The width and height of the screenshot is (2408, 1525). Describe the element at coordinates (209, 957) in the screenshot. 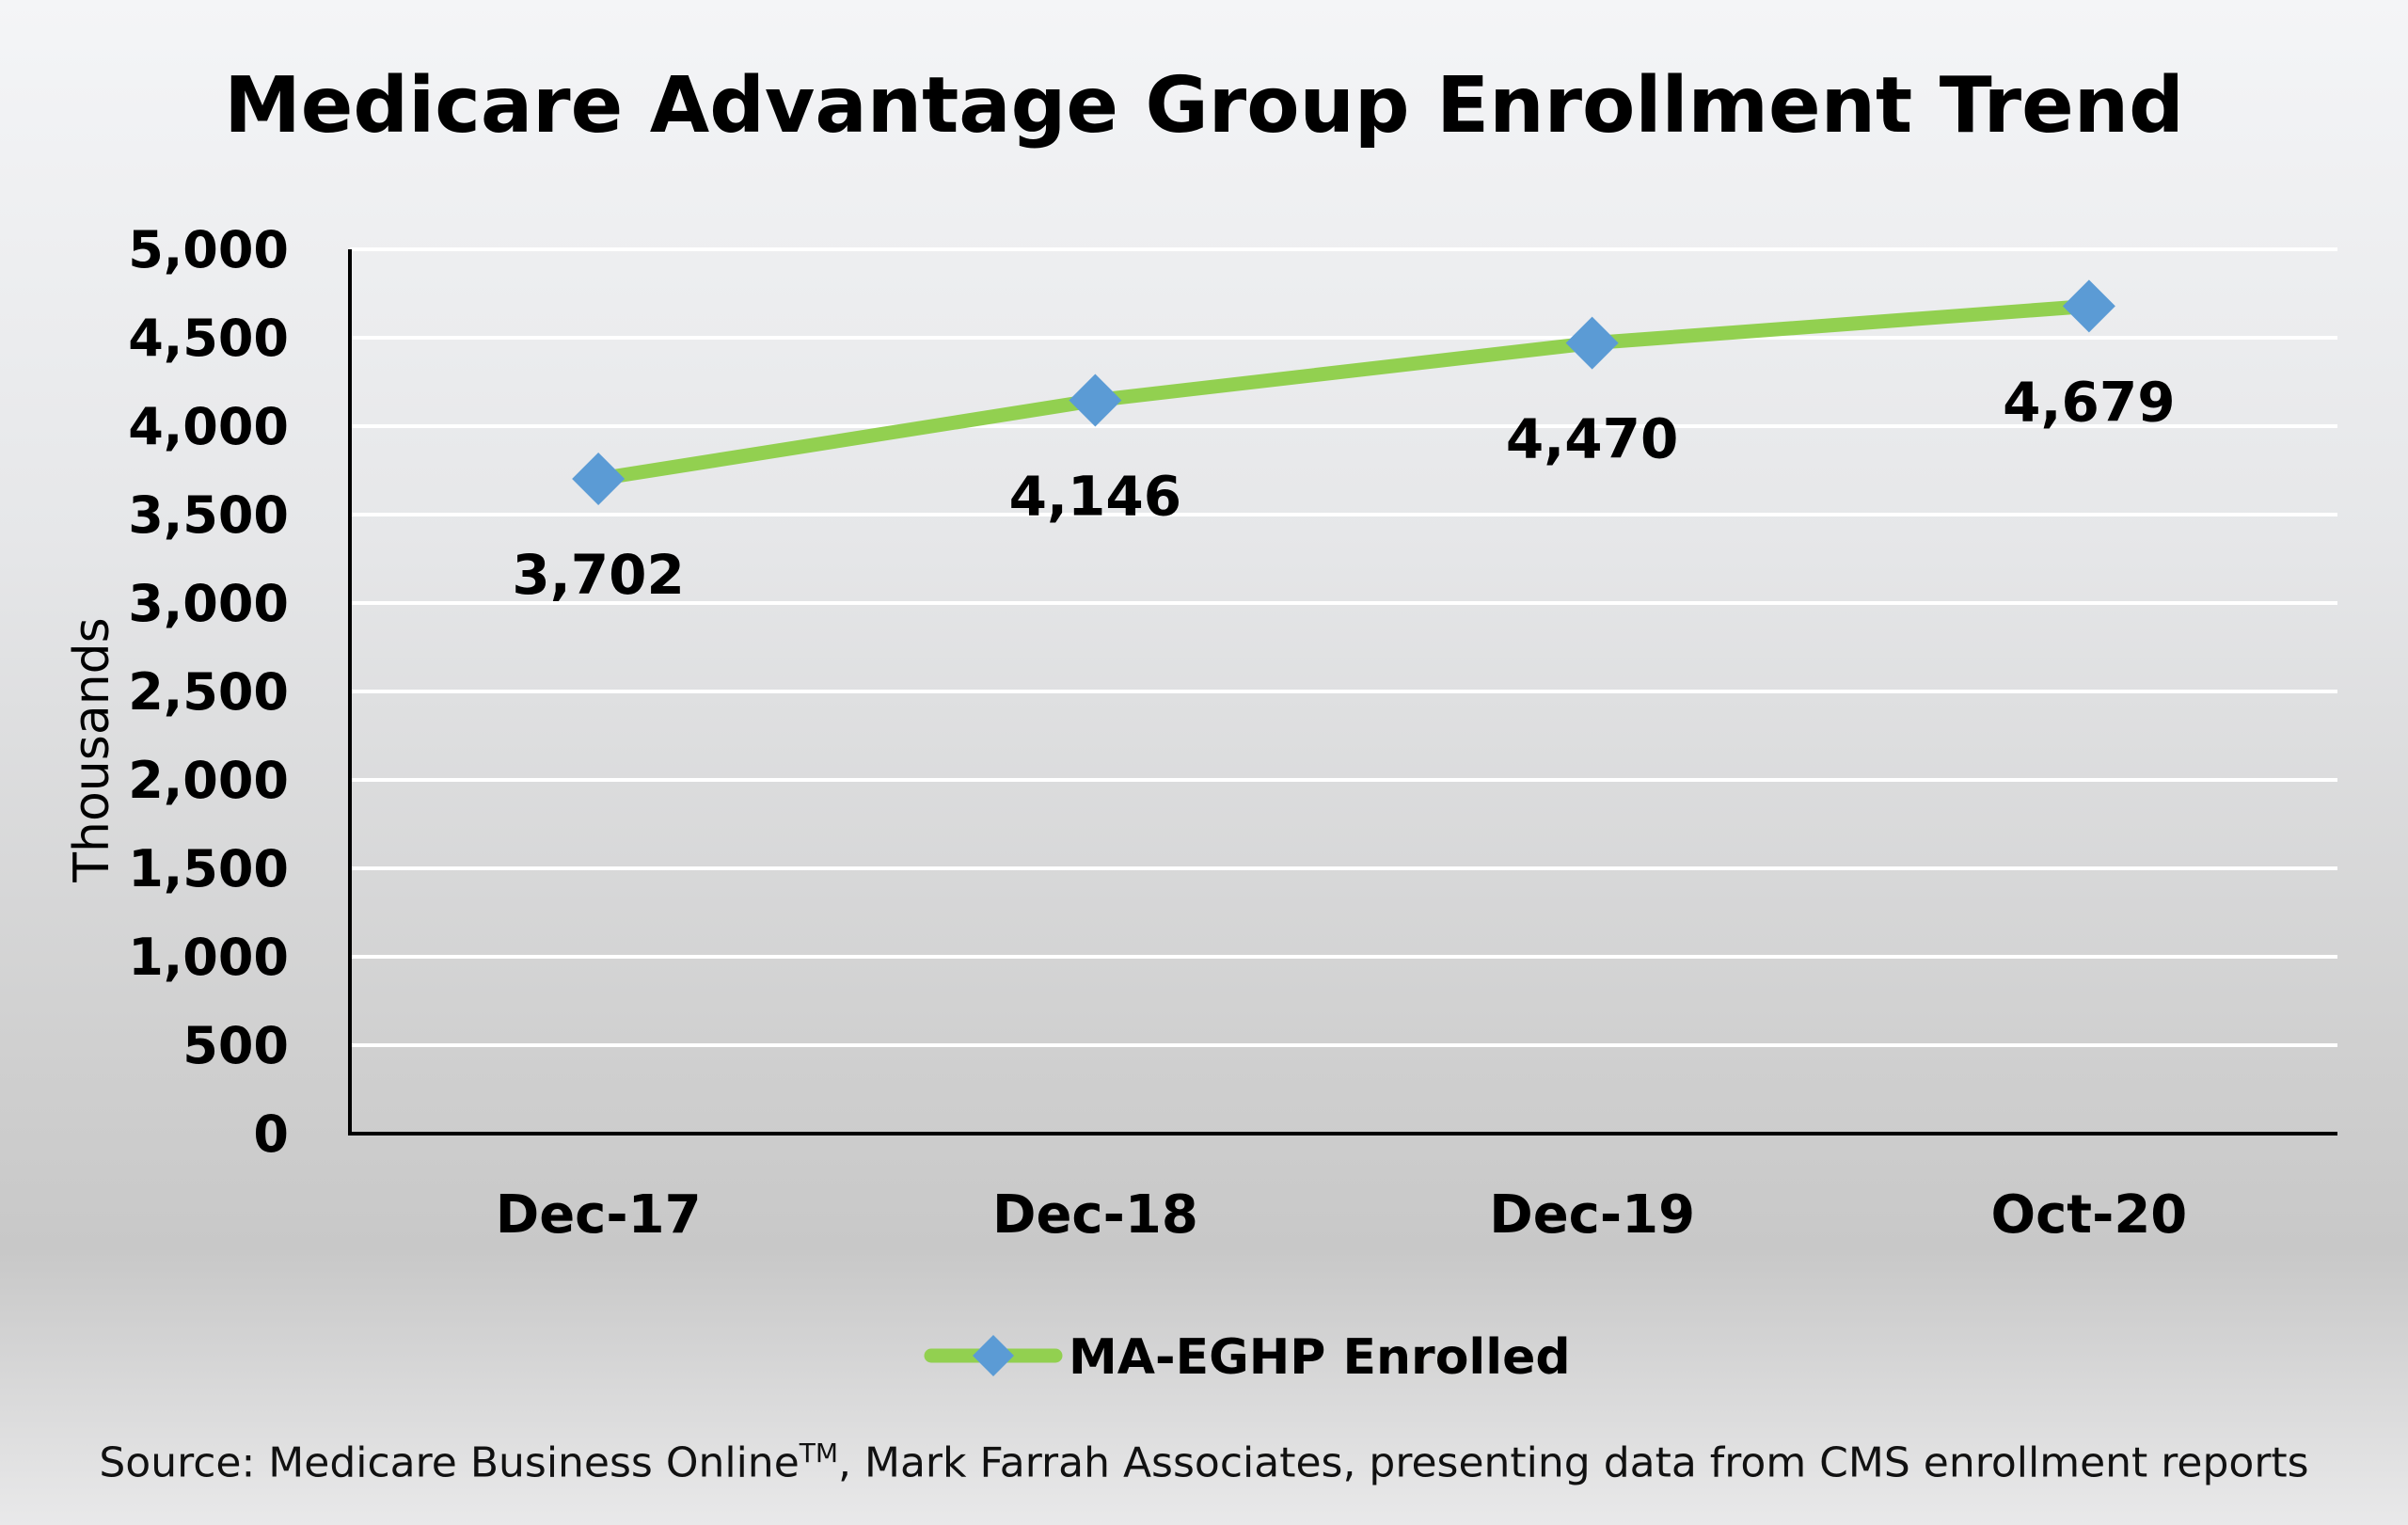

I see `y-tick-label: 1,000` at that location.